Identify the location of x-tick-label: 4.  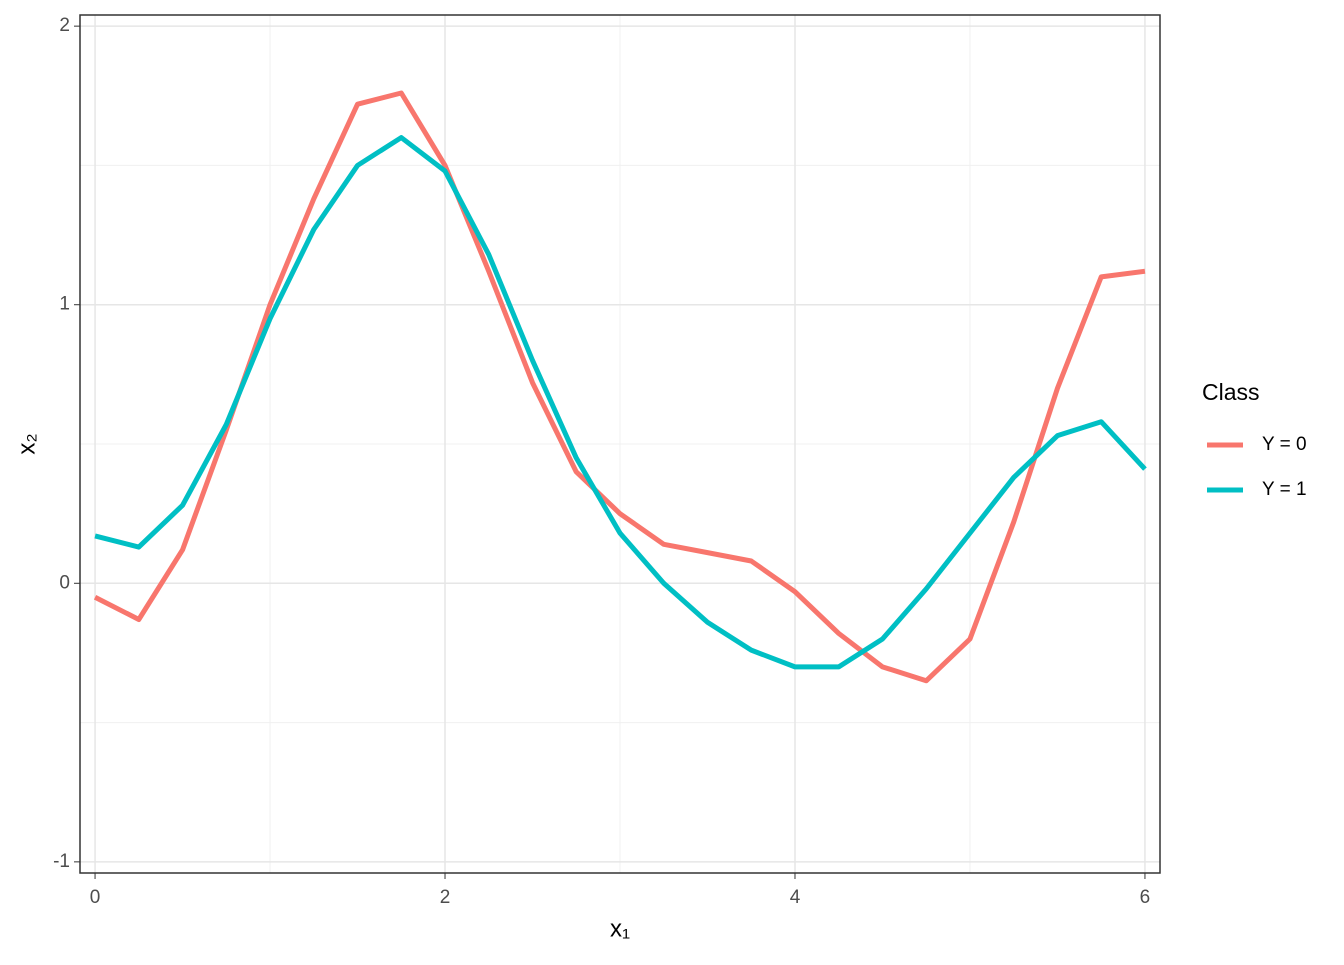
(795, 897).